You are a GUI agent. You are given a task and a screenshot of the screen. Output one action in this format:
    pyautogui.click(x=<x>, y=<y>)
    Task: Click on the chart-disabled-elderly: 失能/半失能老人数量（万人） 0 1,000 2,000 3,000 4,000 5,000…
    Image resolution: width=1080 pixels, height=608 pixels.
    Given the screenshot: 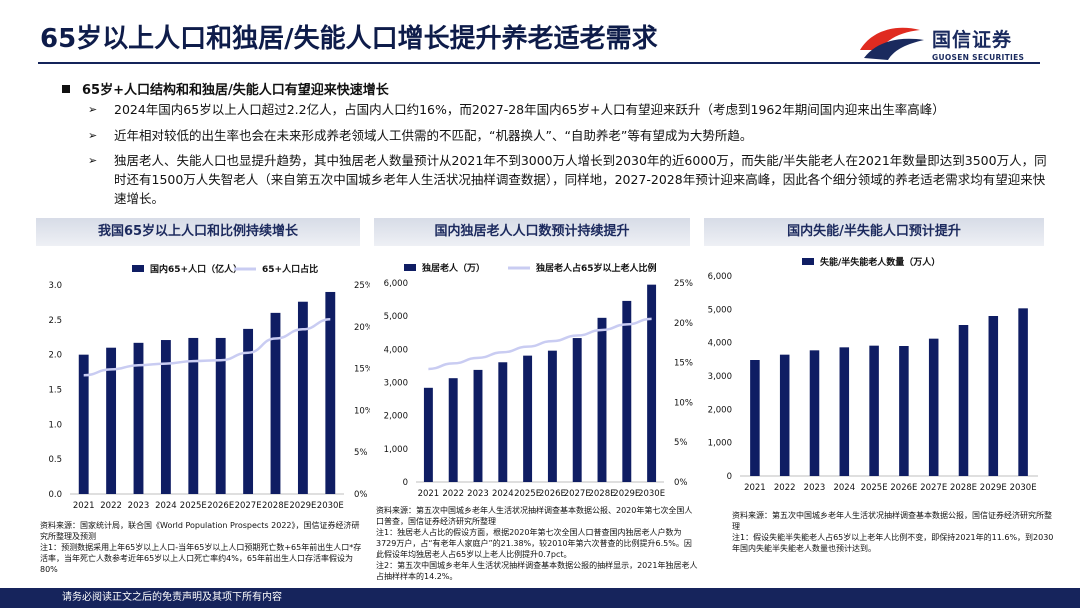 What is the action you would take?
    pyautogui.click(x=873, y=374)
    